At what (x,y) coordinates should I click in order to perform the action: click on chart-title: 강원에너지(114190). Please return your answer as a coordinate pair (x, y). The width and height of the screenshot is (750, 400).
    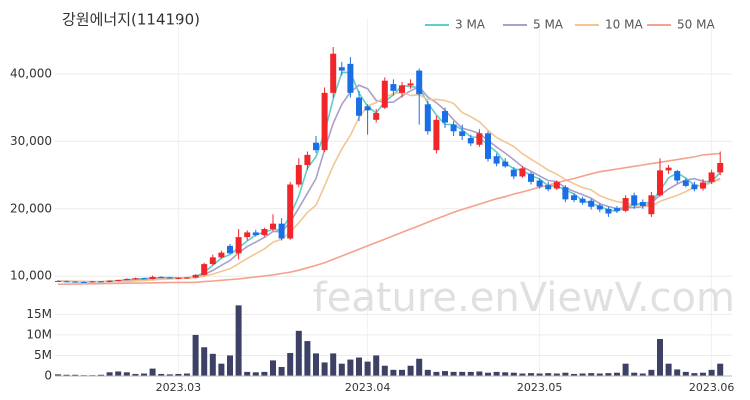
    Looking at the image, I should click on (131, 20).